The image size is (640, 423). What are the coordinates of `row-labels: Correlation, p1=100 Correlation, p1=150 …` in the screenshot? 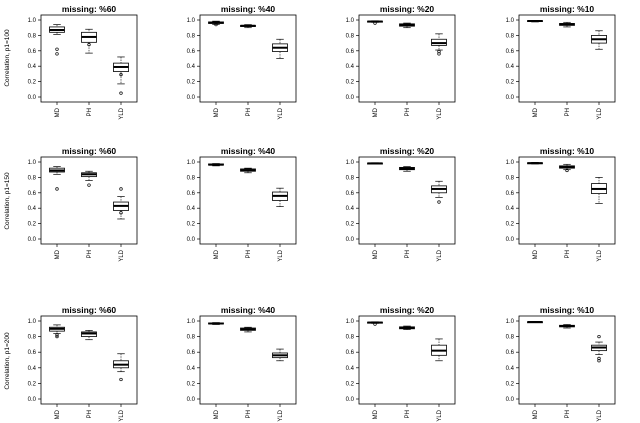 It's located at (7, 209).